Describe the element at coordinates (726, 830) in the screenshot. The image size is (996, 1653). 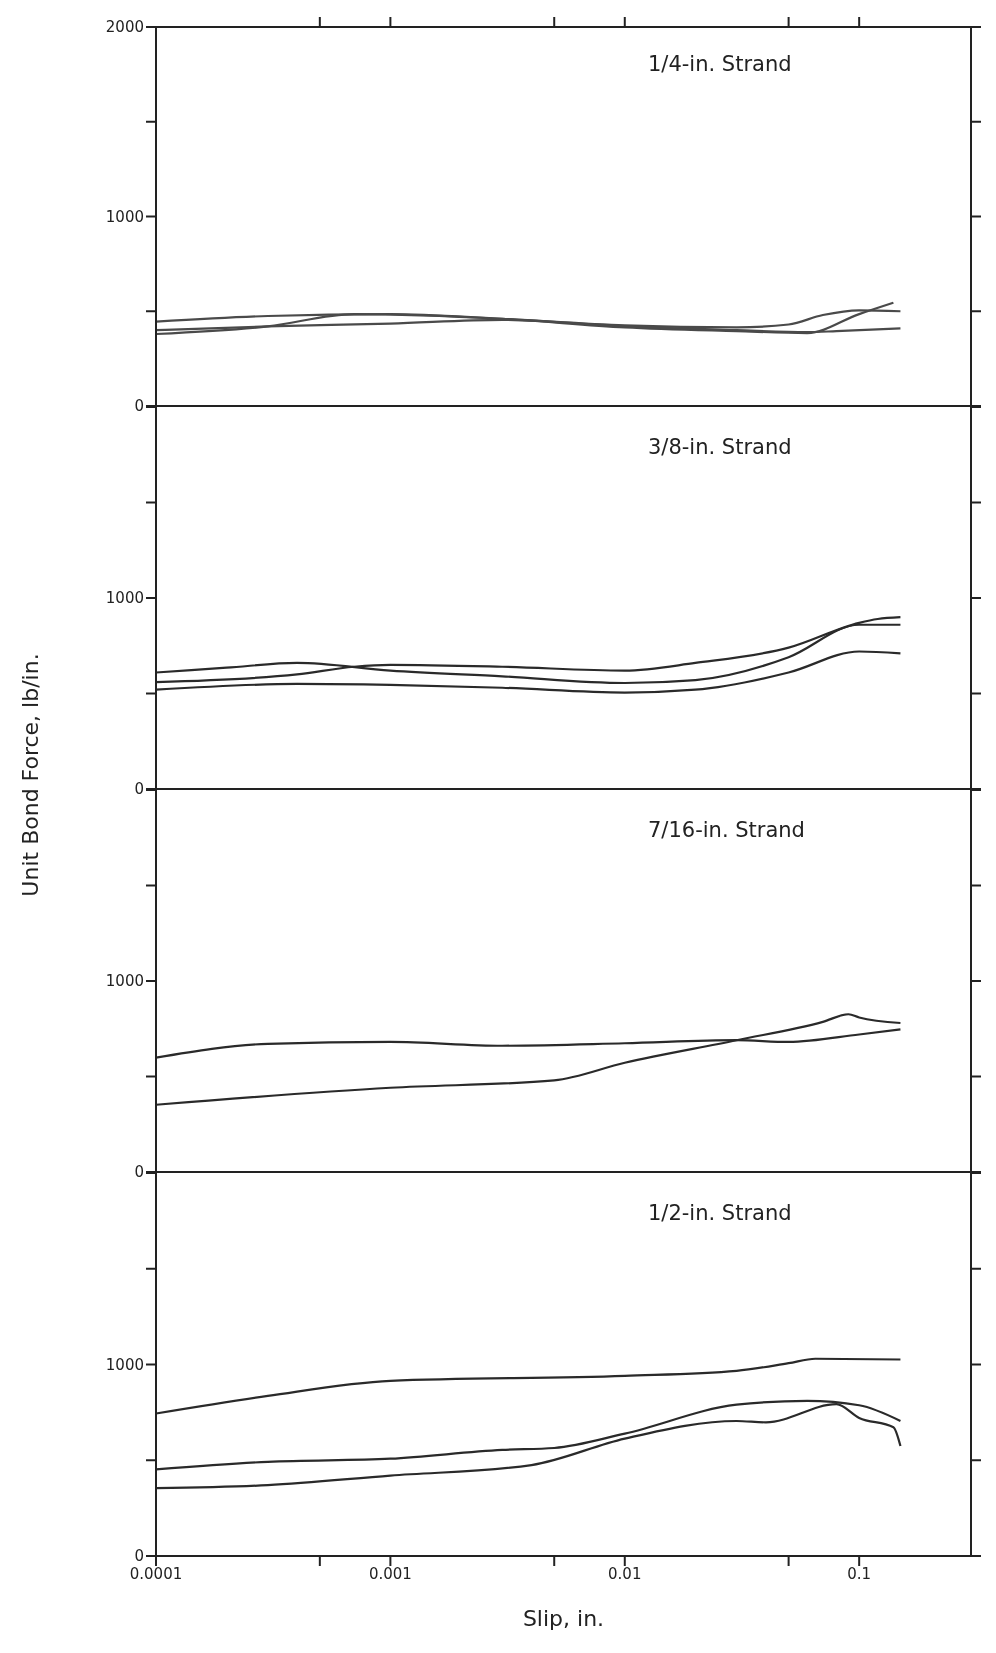
I see `text: 7/16-in. Strand` at that location.